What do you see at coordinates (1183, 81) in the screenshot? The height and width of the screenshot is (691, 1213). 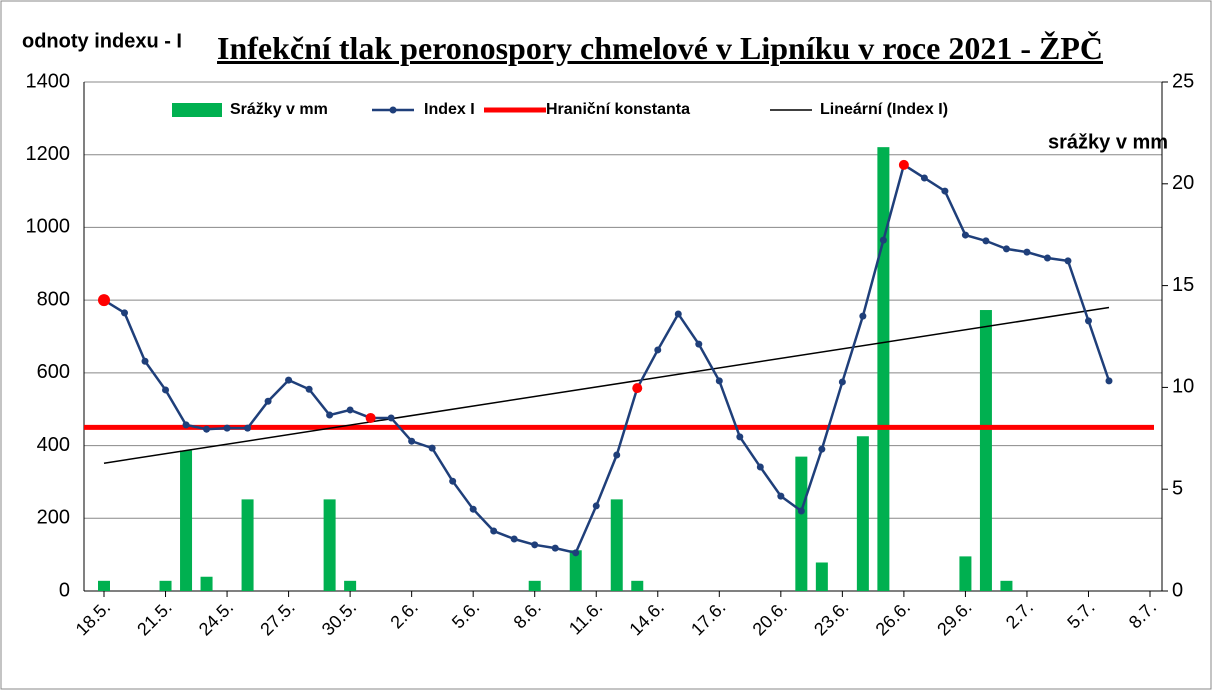 I see `y2-tick-label: 25` at bounding box center [1183, 81].